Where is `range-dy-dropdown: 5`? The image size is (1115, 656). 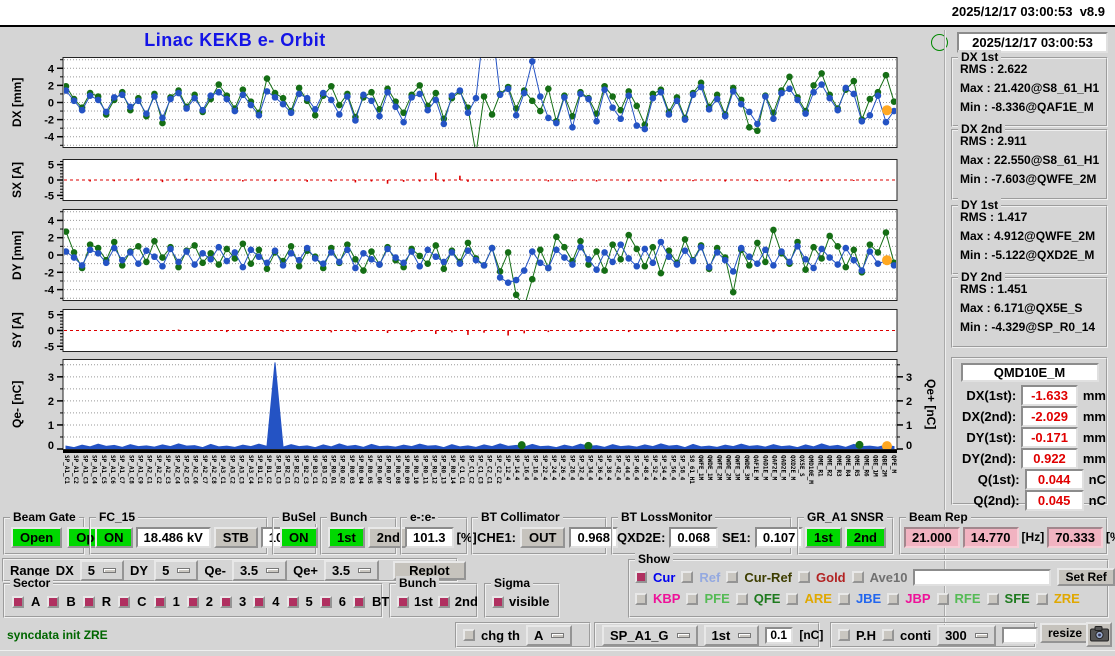
range-dy-dropdown: 5 is located at coordinates (176, 570).